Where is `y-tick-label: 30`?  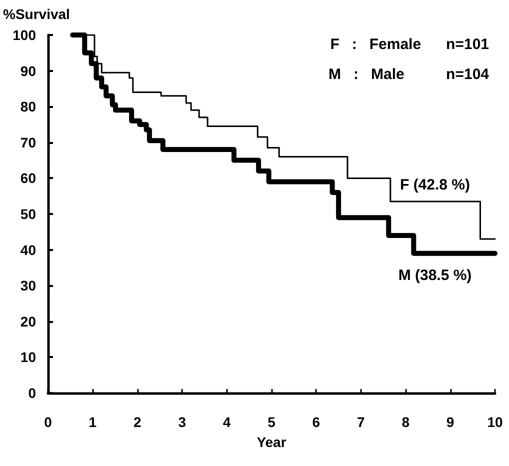
y-tick-label: 30 is located at coordinates (28, 286).